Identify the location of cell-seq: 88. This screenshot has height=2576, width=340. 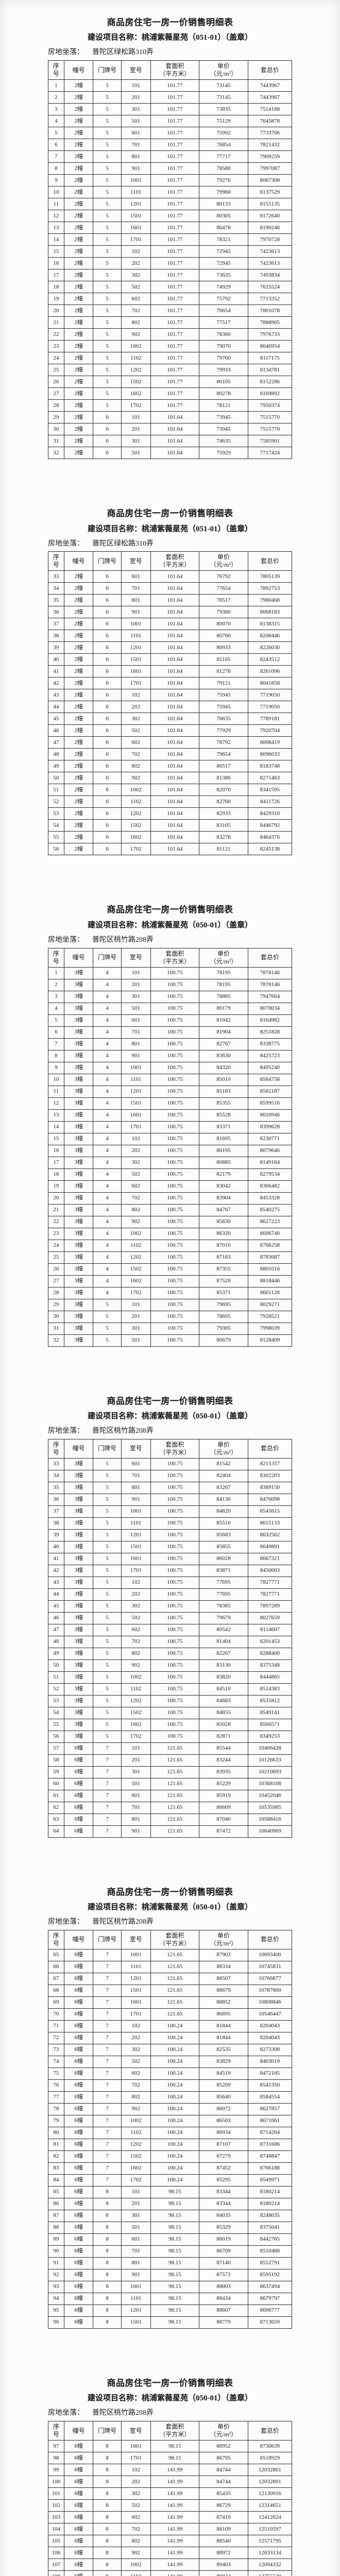
(56, 2227).